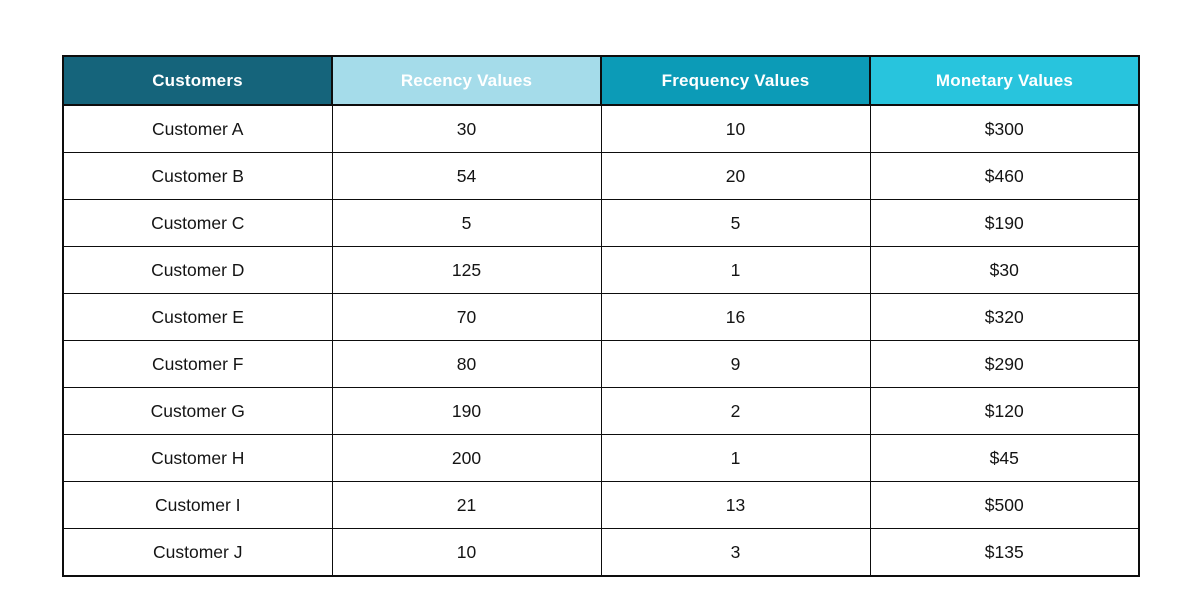 Image resolution: width=1200 pixels, height=600 pixels. What do you see at coordinates (735, 223) in the screenshot?
I see `cell-frequency-value: 5` at bounding box center [735, 223].